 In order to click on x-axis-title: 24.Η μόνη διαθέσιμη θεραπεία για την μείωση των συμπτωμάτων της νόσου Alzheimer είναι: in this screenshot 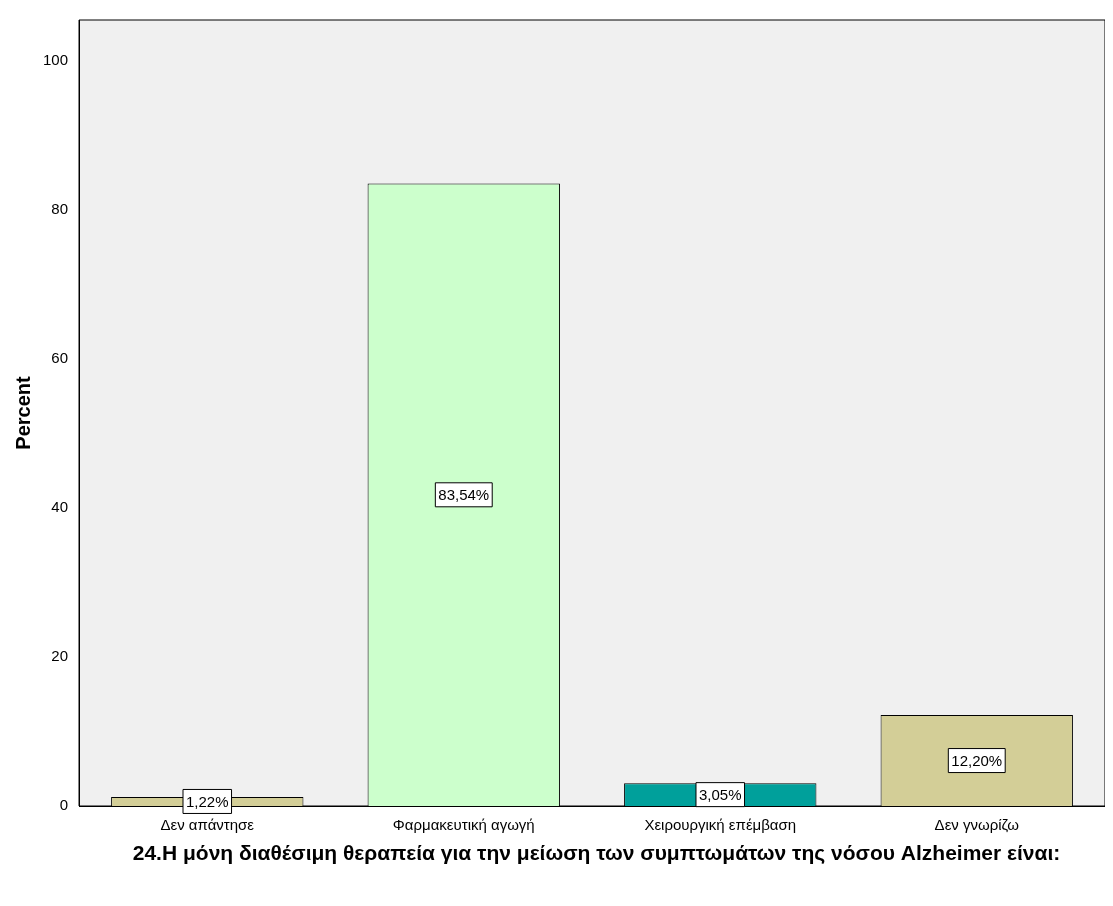, I will do `click(596, 852)`.